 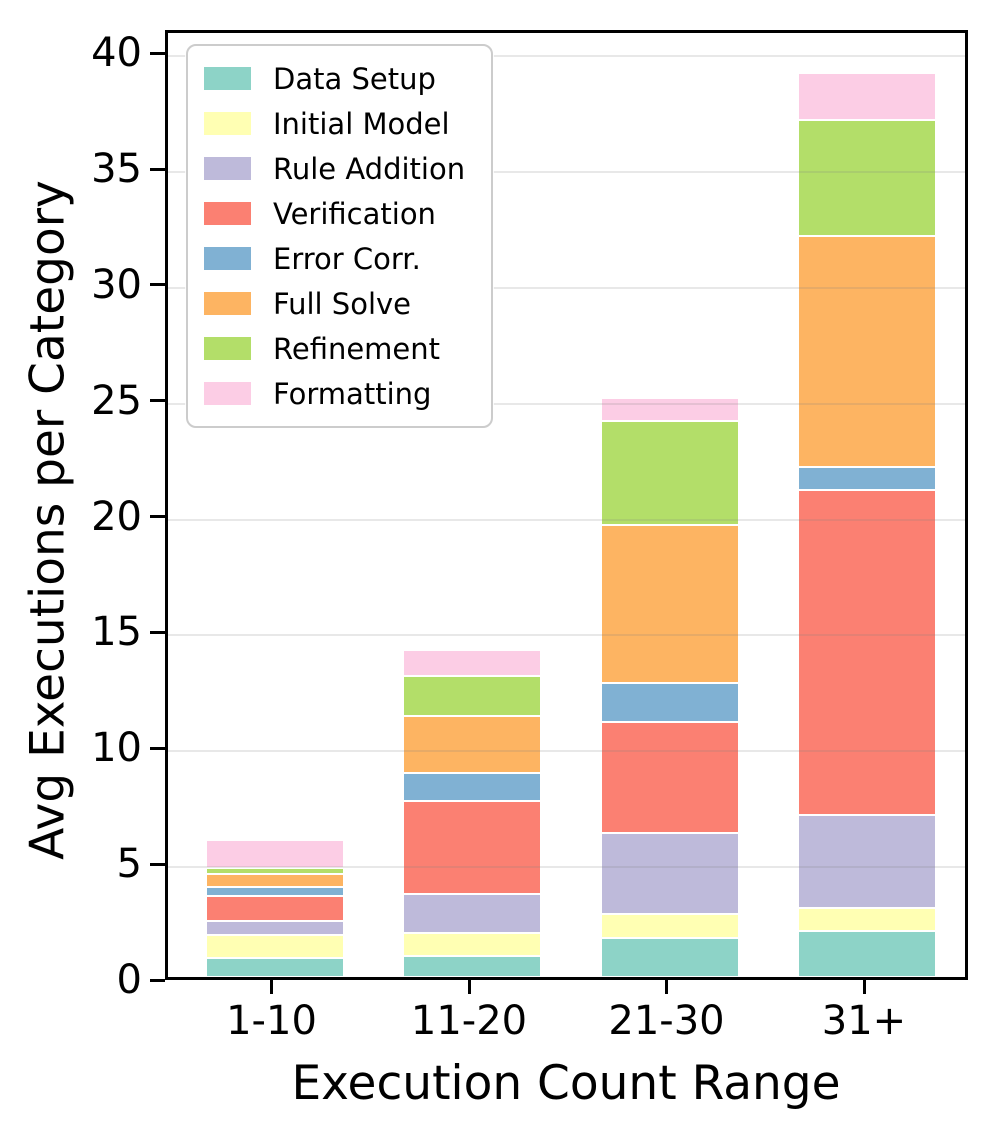 I want to click on x-tick-label-21-30: 21-30, so click(x=666, y=1021).